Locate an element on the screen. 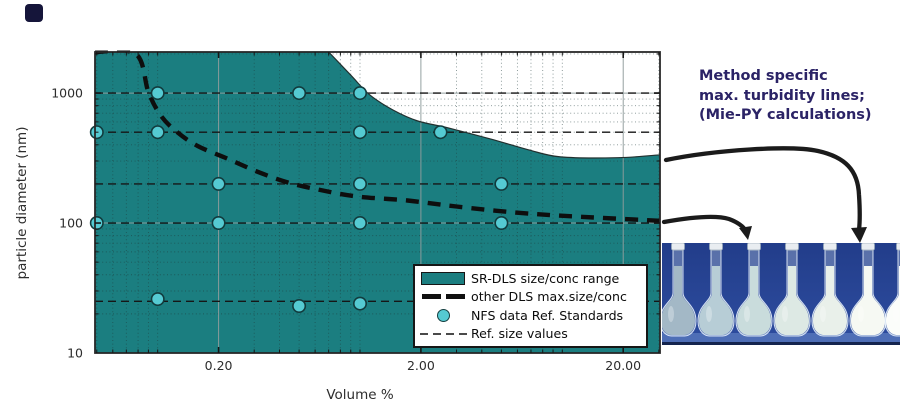  filled-area-swatch is located at coordinates (443, 278).